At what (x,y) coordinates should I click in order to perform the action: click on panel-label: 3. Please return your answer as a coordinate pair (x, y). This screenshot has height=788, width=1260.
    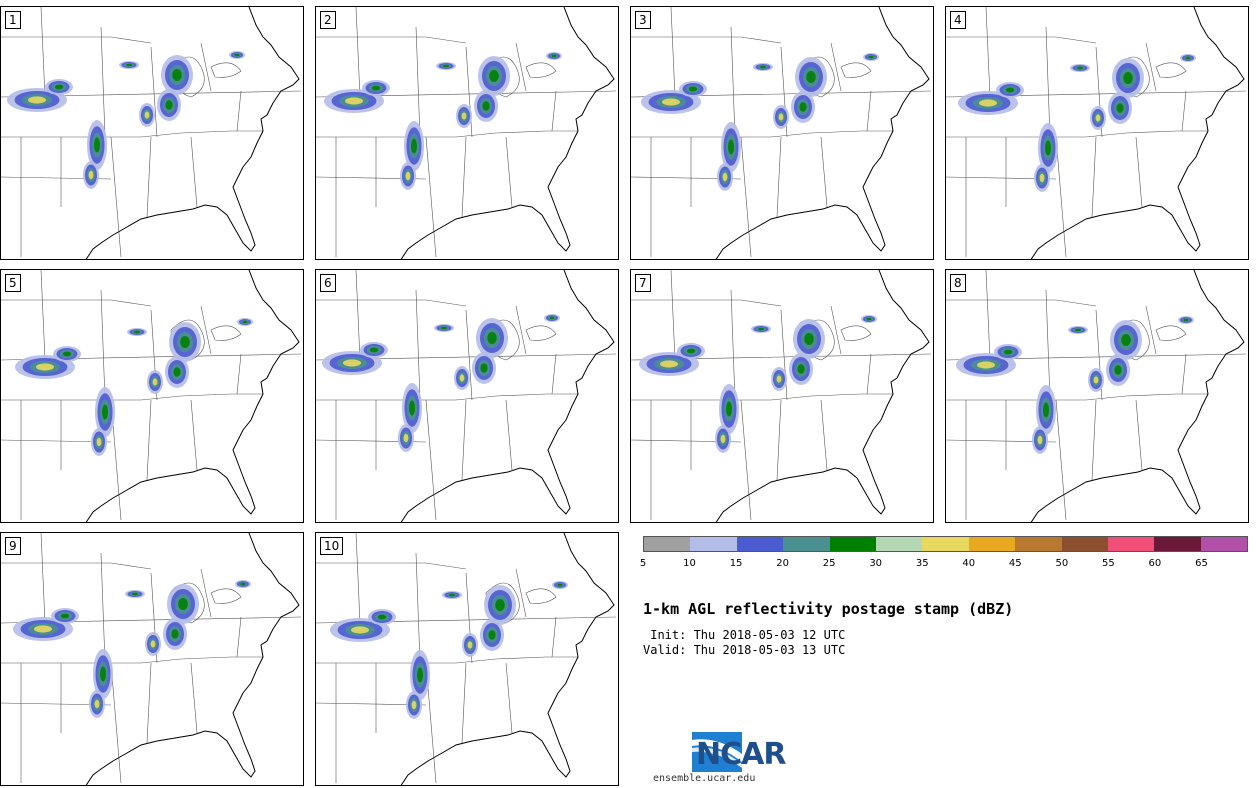
    Looking at the image, I should click on (643, 20).